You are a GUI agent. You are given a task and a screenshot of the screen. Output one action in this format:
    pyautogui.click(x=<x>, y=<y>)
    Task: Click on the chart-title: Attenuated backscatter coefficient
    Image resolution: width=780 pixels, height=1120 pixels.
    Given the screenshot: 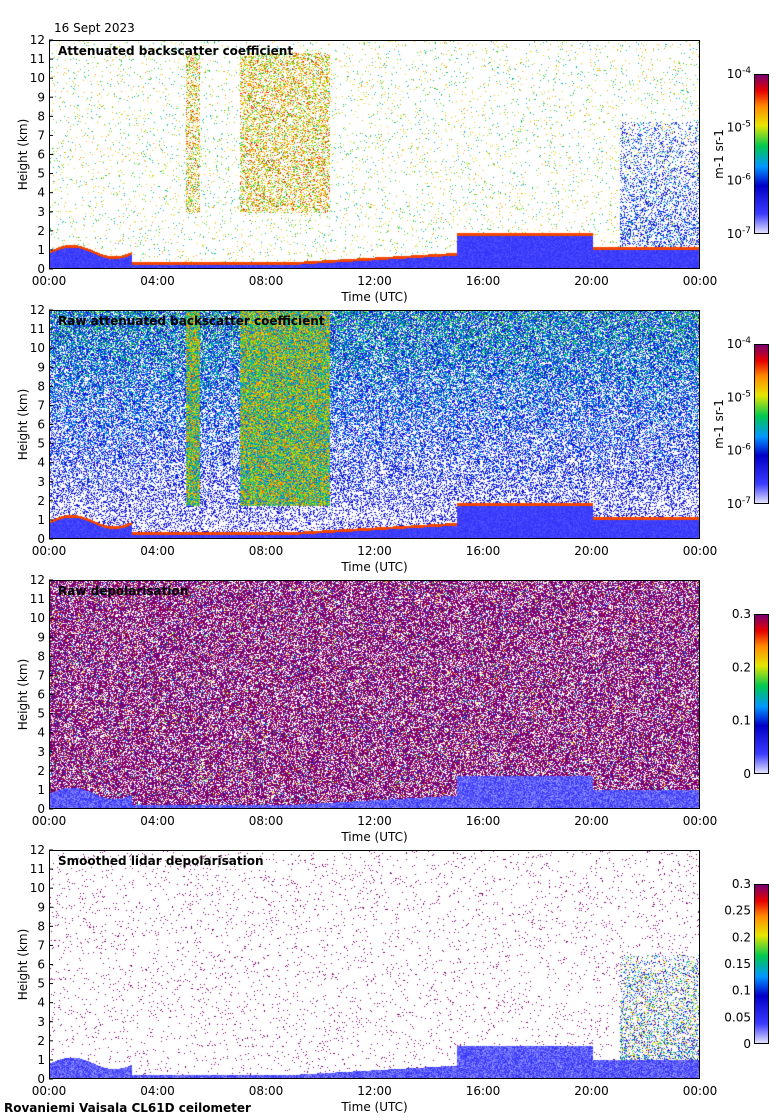 What is the action you would take?
    pyautogui.click(x=176, y=51)
    